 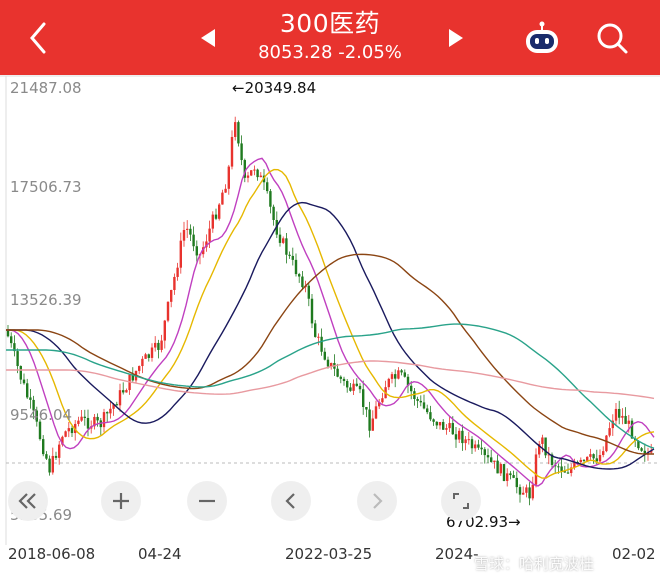 I want to click on rewind-button, so click(x=28, y=501).